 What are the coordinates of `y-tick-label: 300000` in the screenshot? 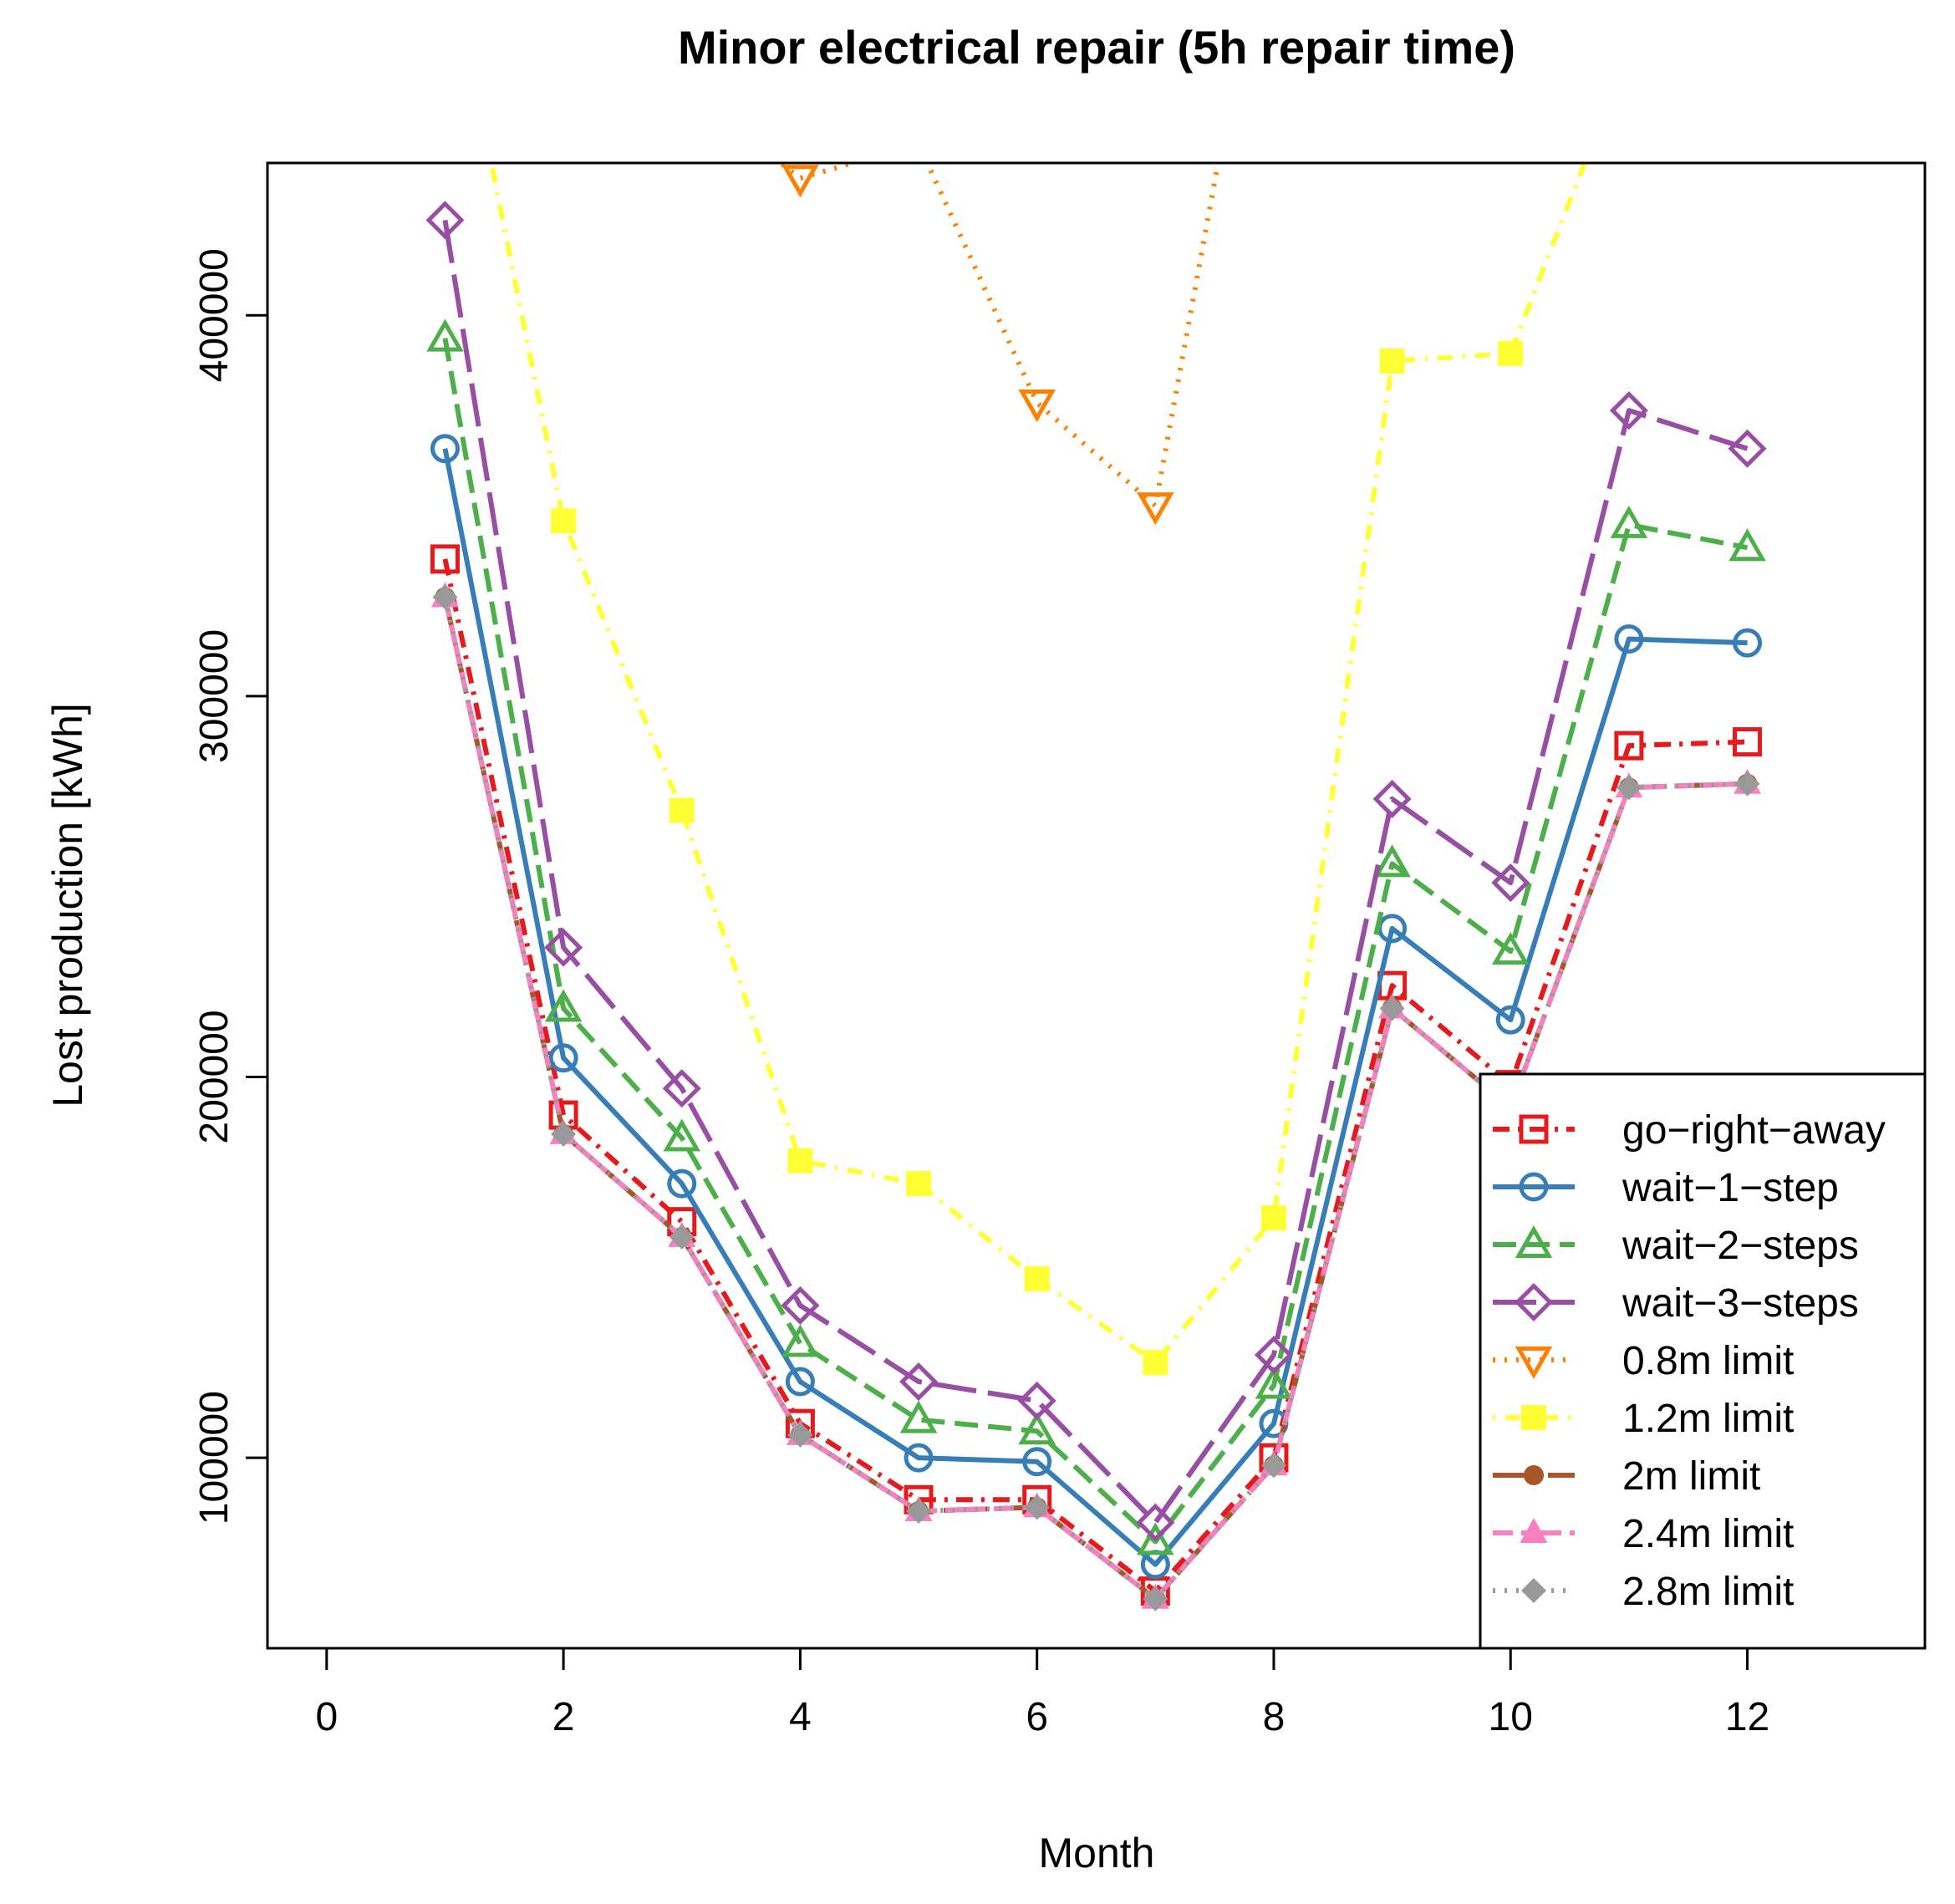 It's located at (215, 696).